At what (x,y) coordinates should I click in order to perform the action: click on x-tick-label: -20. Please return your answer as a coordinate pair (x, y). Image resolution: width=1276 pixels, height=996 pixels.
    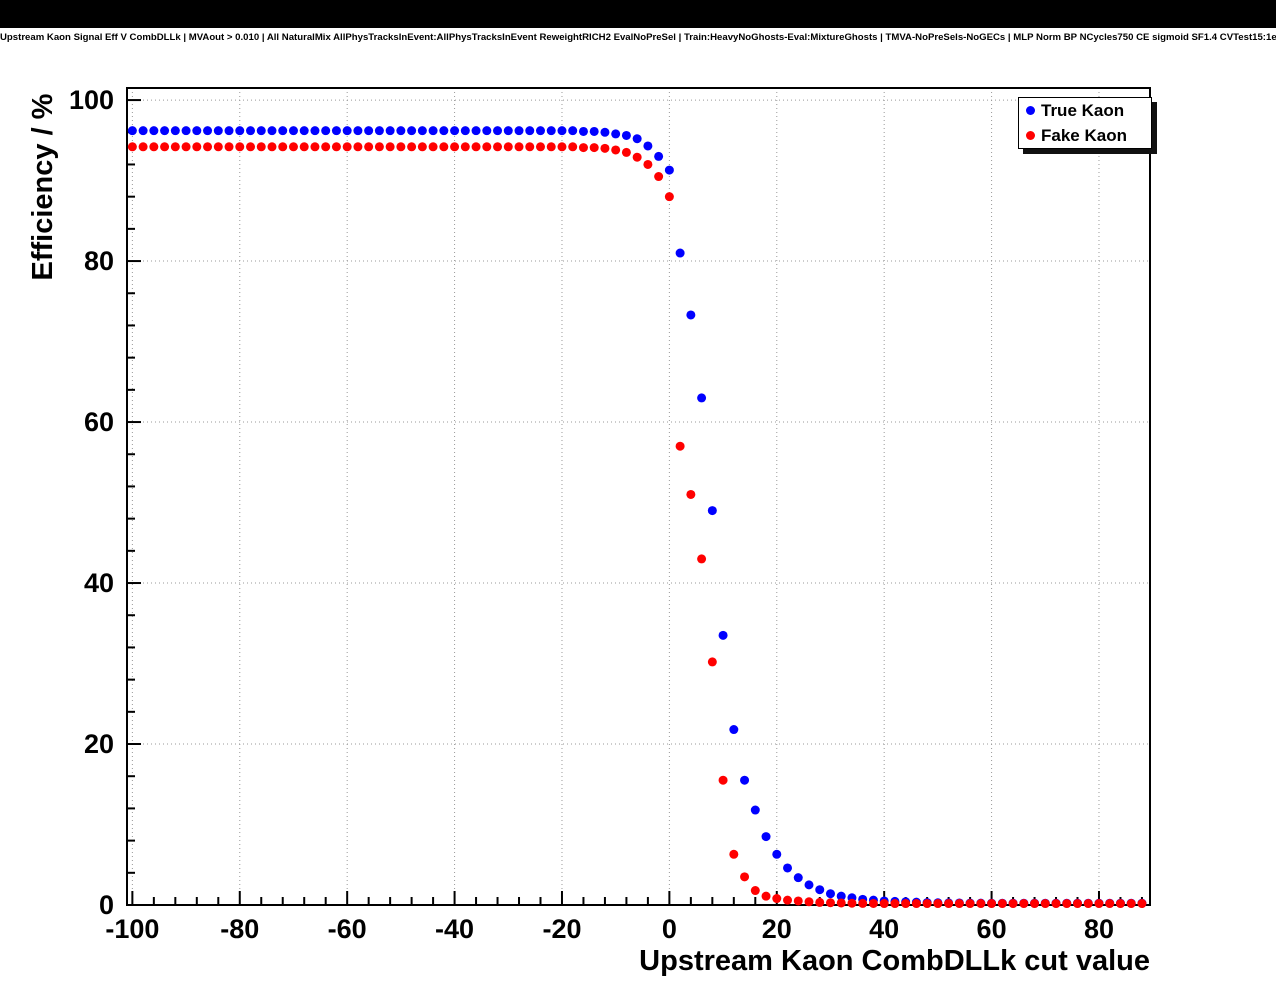
    Looking at the image, I should click on (561, 929).